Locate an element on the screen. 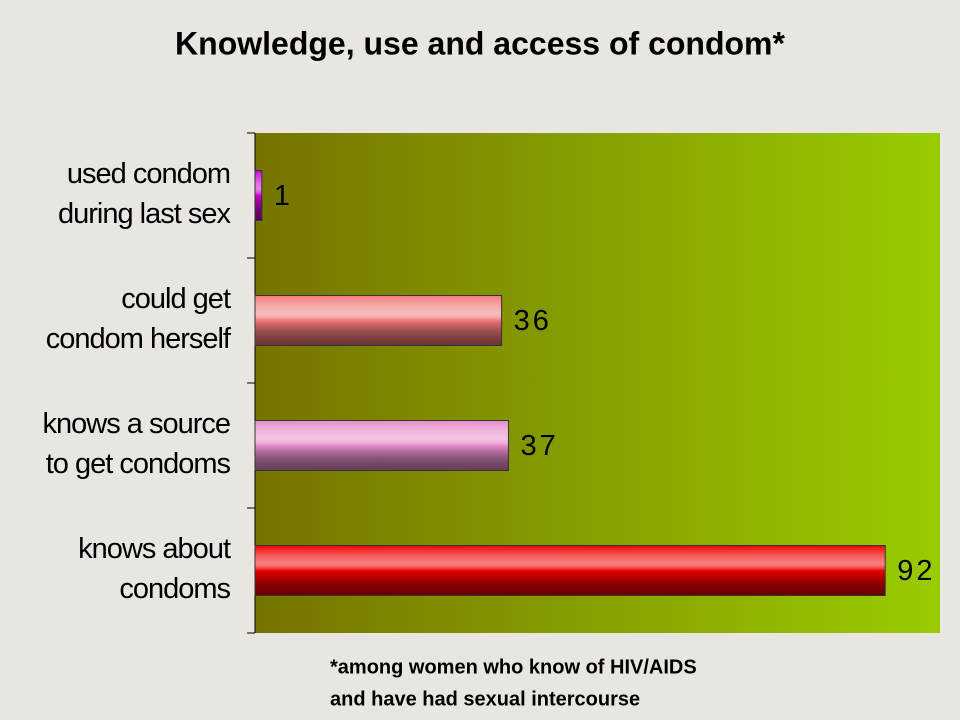  y-tick-label: to get condoms is located at coordinates (138, 464).